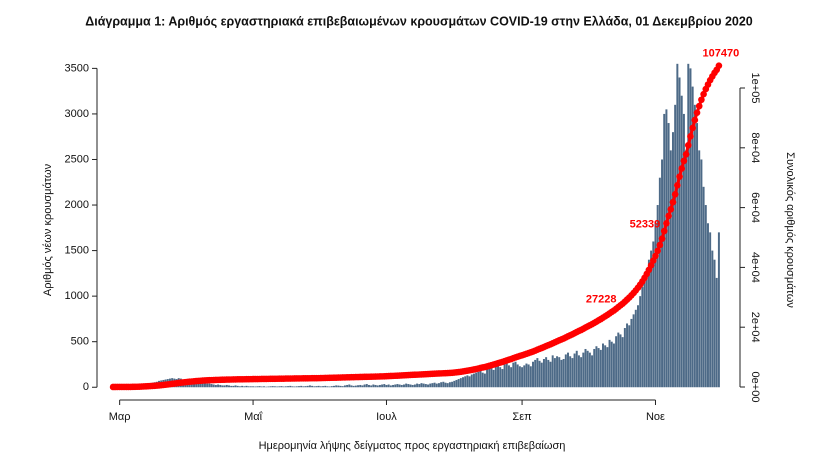 The height and width of the screenshot is (468, 838). I want to click on x-tick-label: Ιουλ, so click(386, 417).